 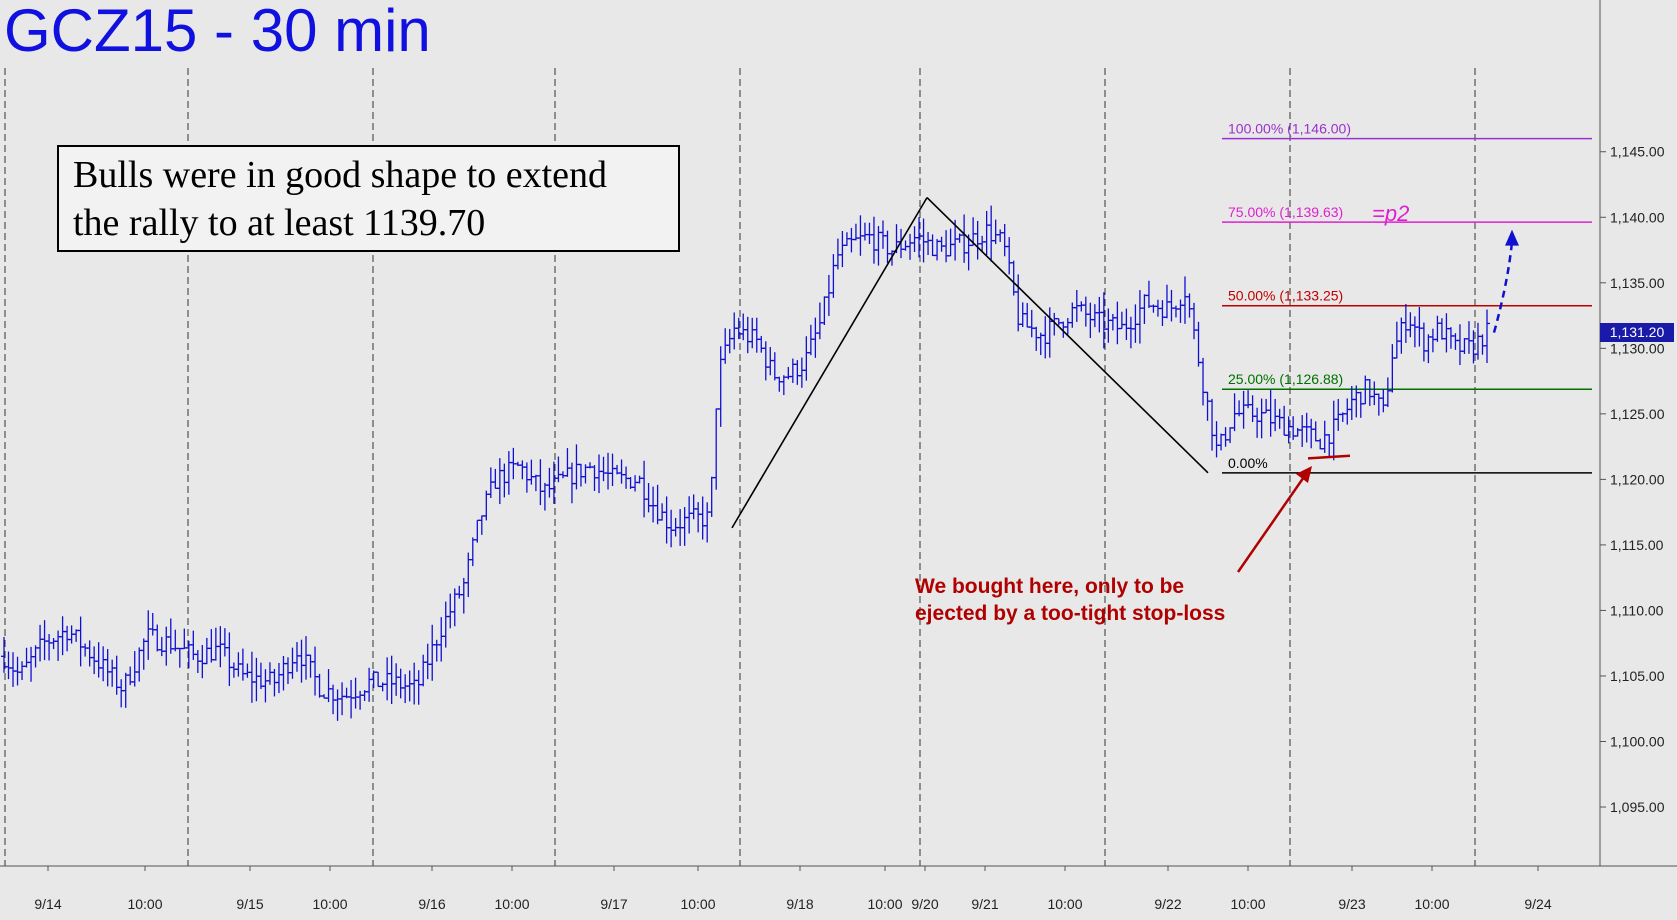 I want to click on price-tick-label: 1,135.00, so click(x=1637, y=283).